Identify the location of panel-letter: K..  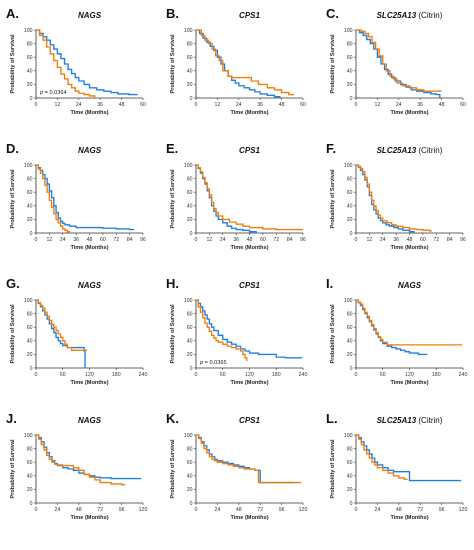
(172, 418).